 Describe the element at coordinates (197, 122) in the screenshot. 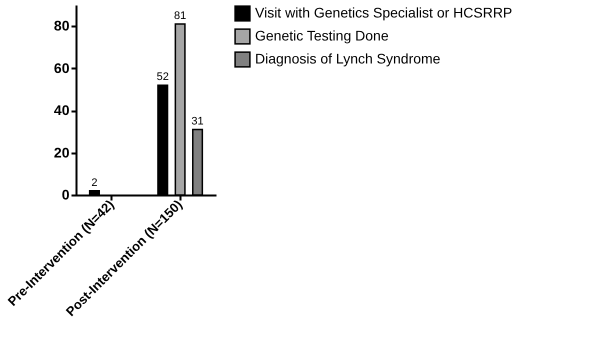

I see `data-label: 31` at that location.